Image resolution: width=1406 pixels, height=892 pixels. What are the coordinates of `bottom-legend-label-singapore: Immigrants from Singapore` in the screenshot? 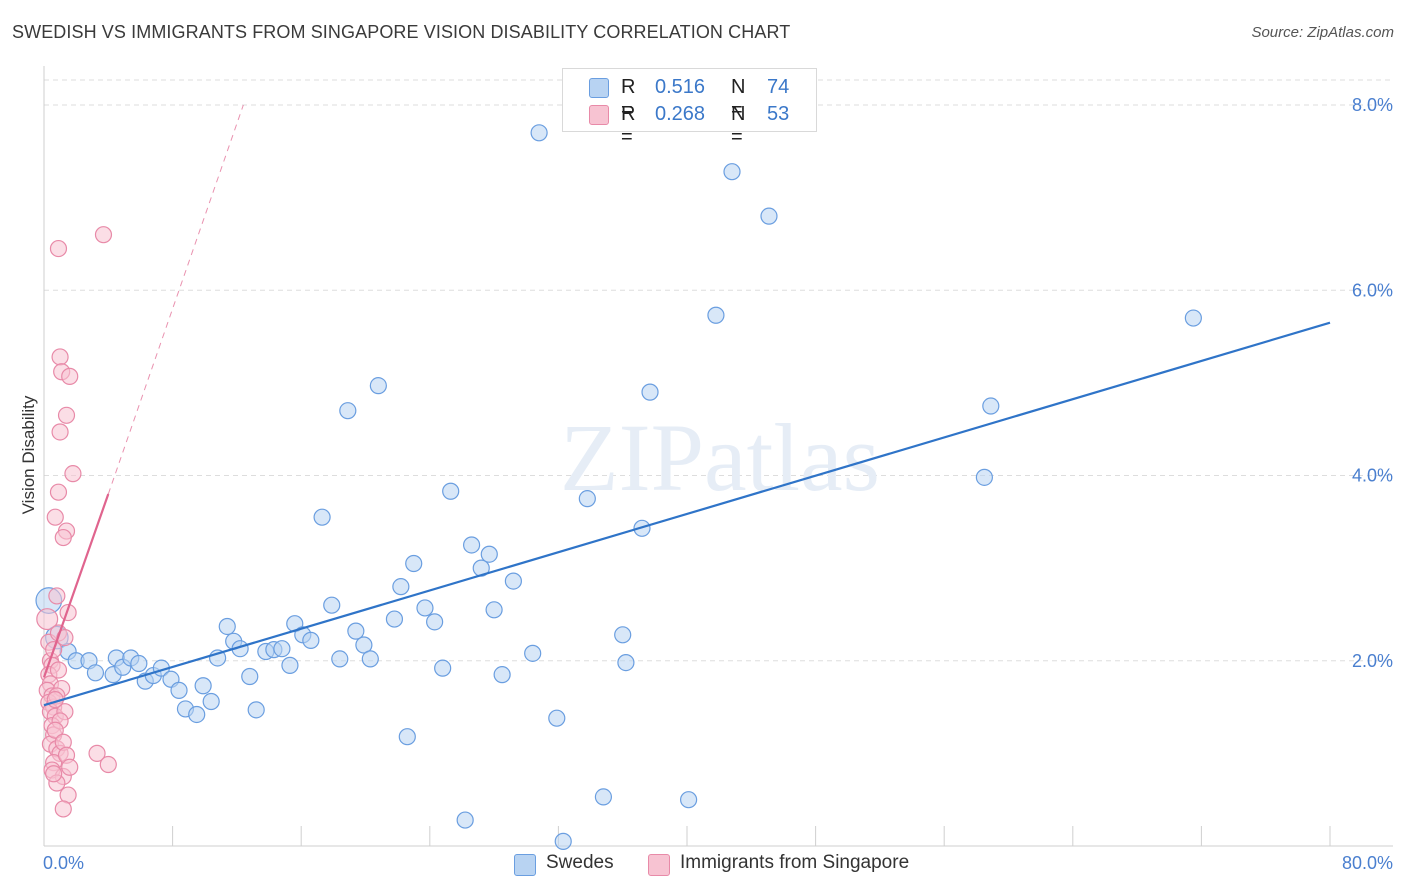 It's located at (795, 862).